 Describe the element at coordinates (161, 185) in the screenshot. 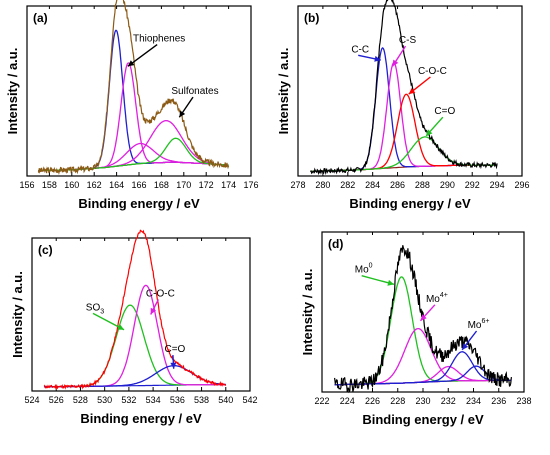

I see `x-tick-label: 168` at that location.